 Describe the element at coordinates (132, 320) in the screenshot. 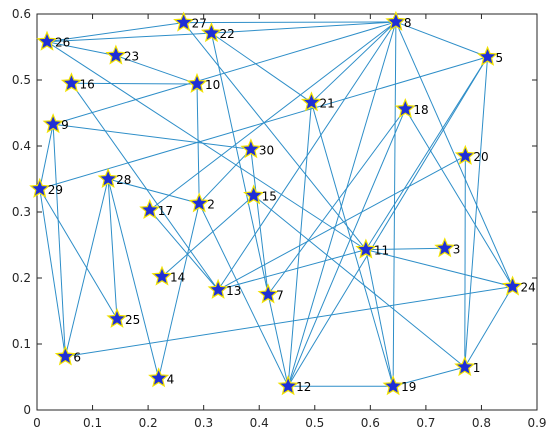

I see `node-label-25: 25` at that location.